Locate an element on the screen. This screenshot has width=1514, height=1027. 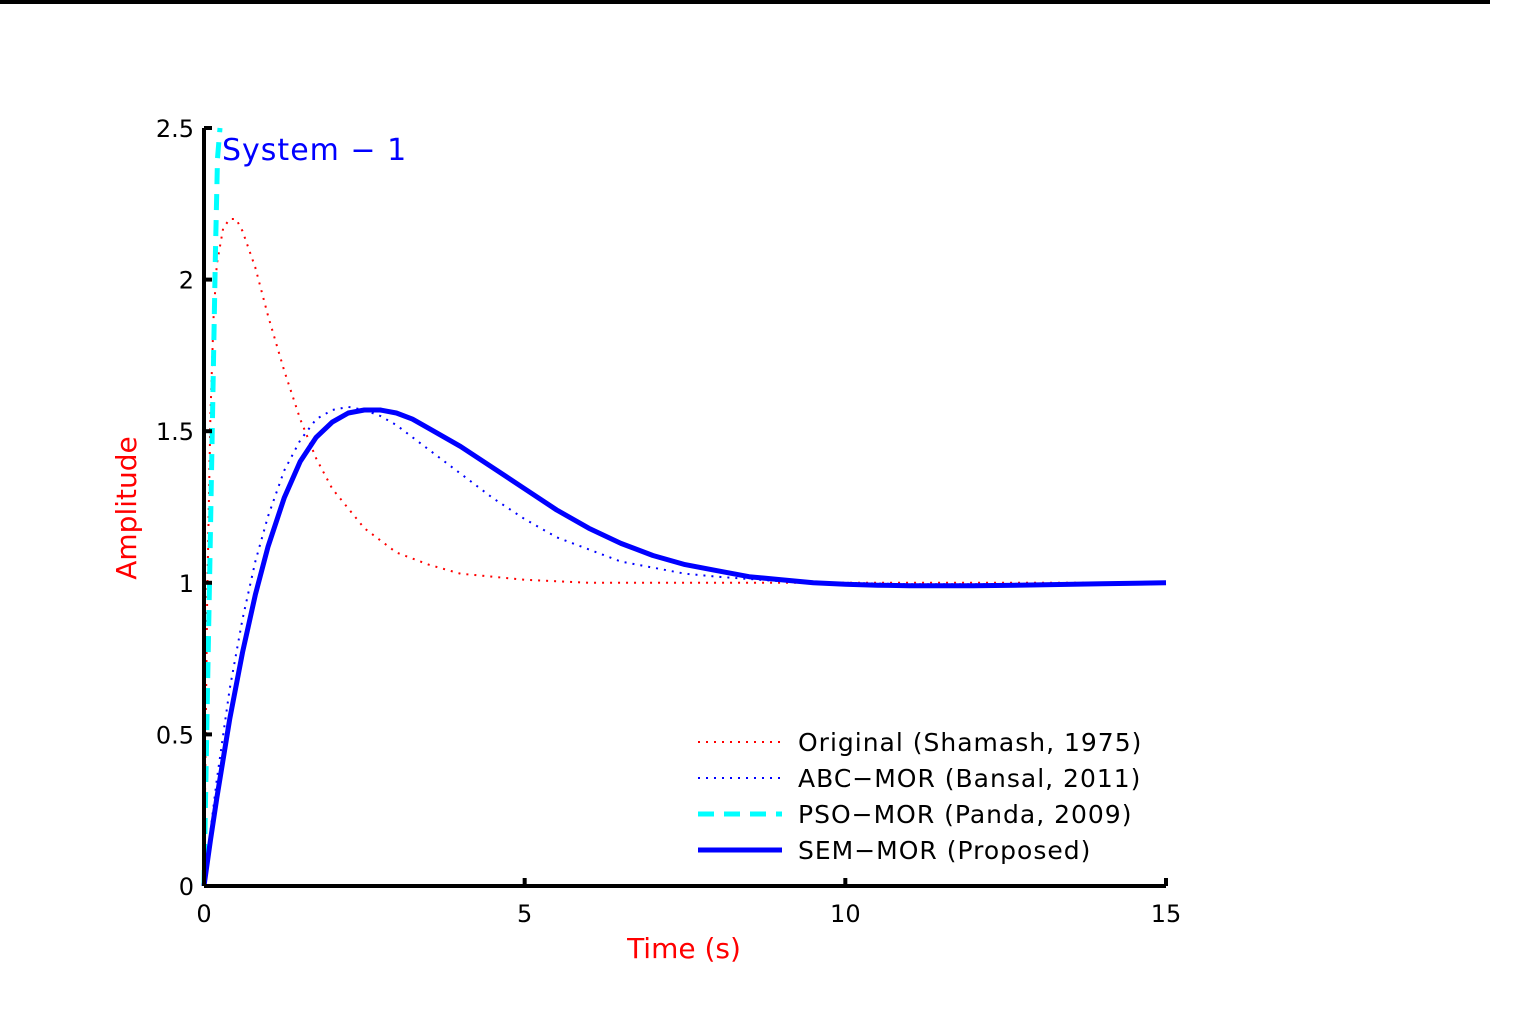
system-annotation: System − 1 is located at coordinates (314, 150).